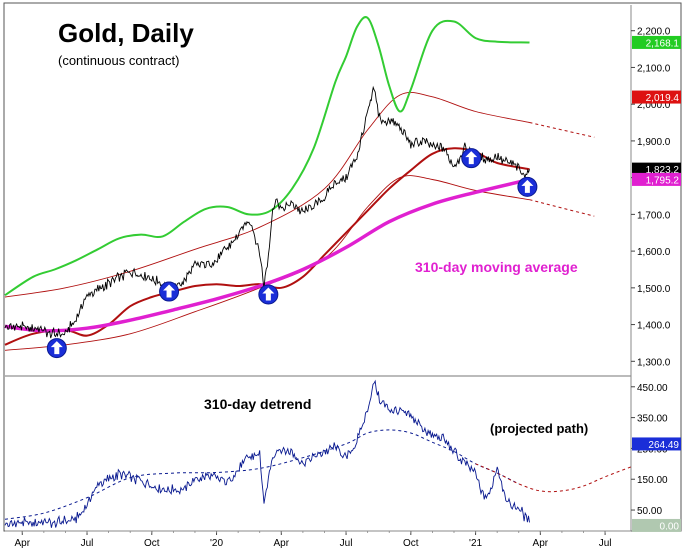  I want to click on price-value-badge-label: 1,795.2, so click(663, 180).